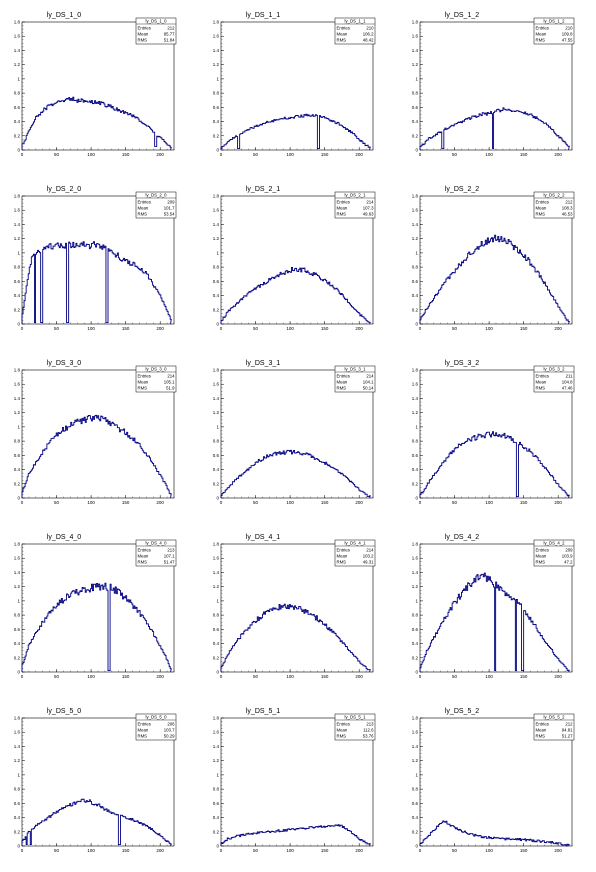  Describe the element at coordinates (567, 208) in the screenshot. I see `stats-mean-value: 108.3` at that location.